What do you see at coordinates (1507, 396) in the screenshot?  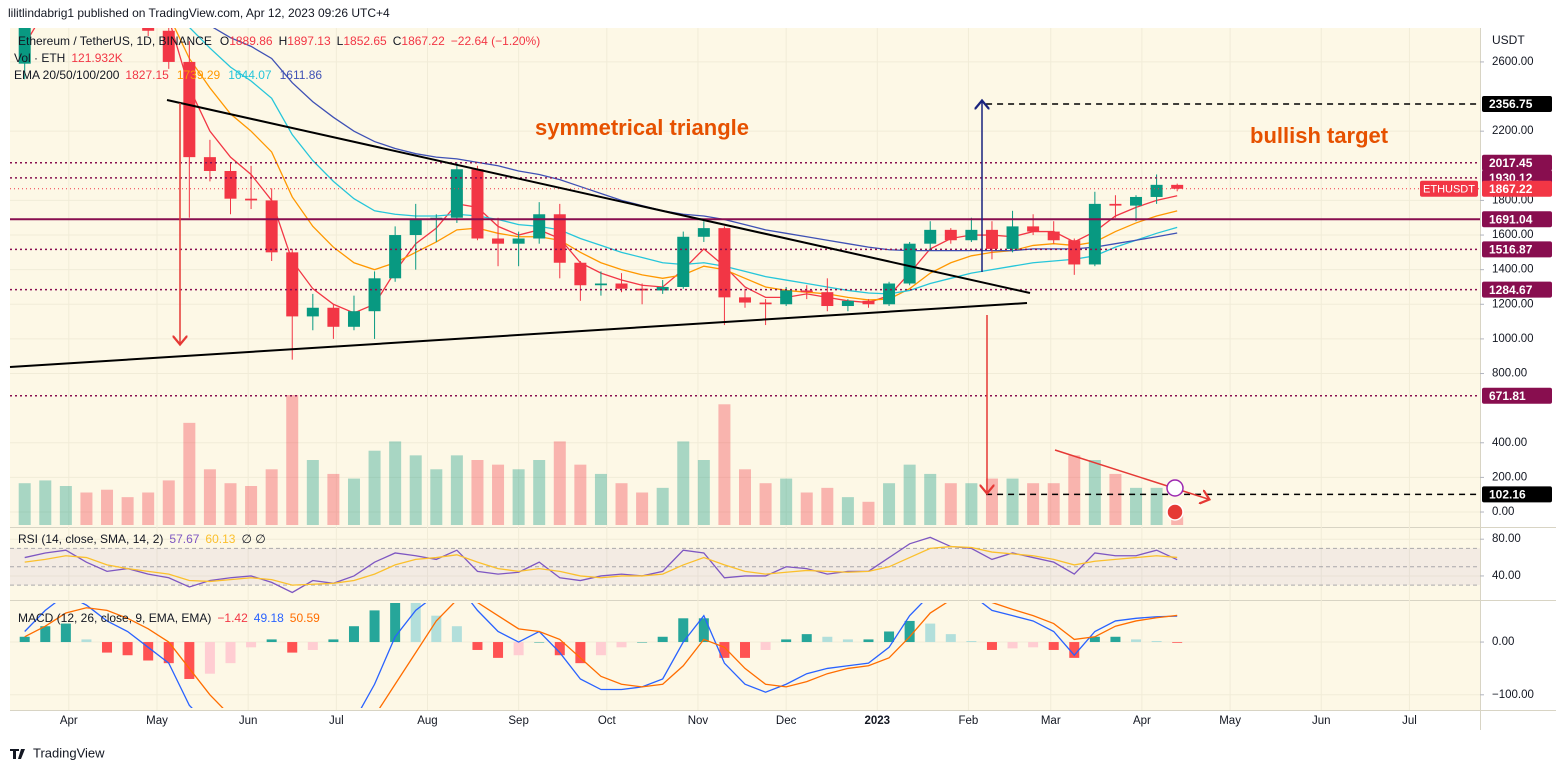 I see `level-label: 671.81` at bounding box center [1507, 396].